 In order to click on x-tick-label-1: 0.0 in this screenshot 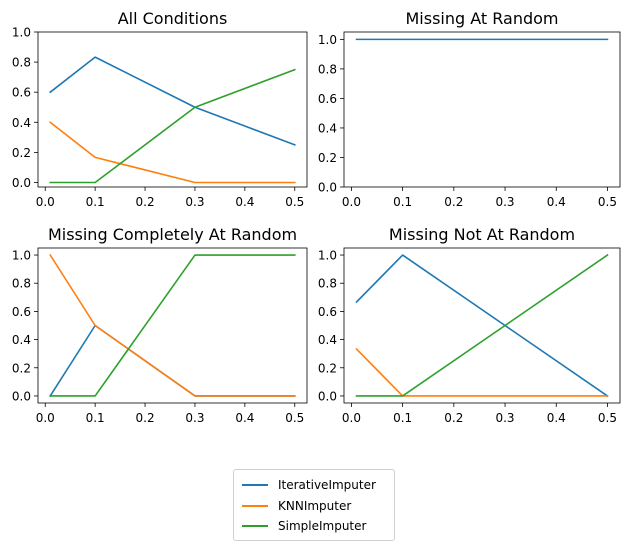, I will do `click(351, 202)`.